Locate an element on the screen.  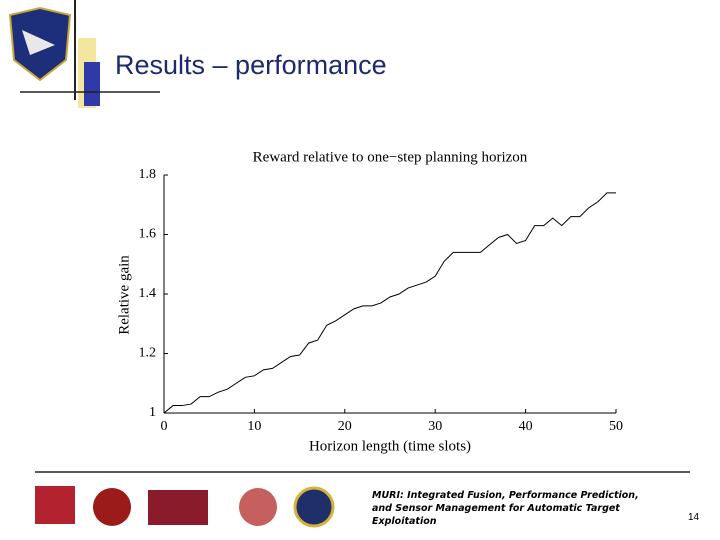
decor-block is located at coordinates (92, 84).